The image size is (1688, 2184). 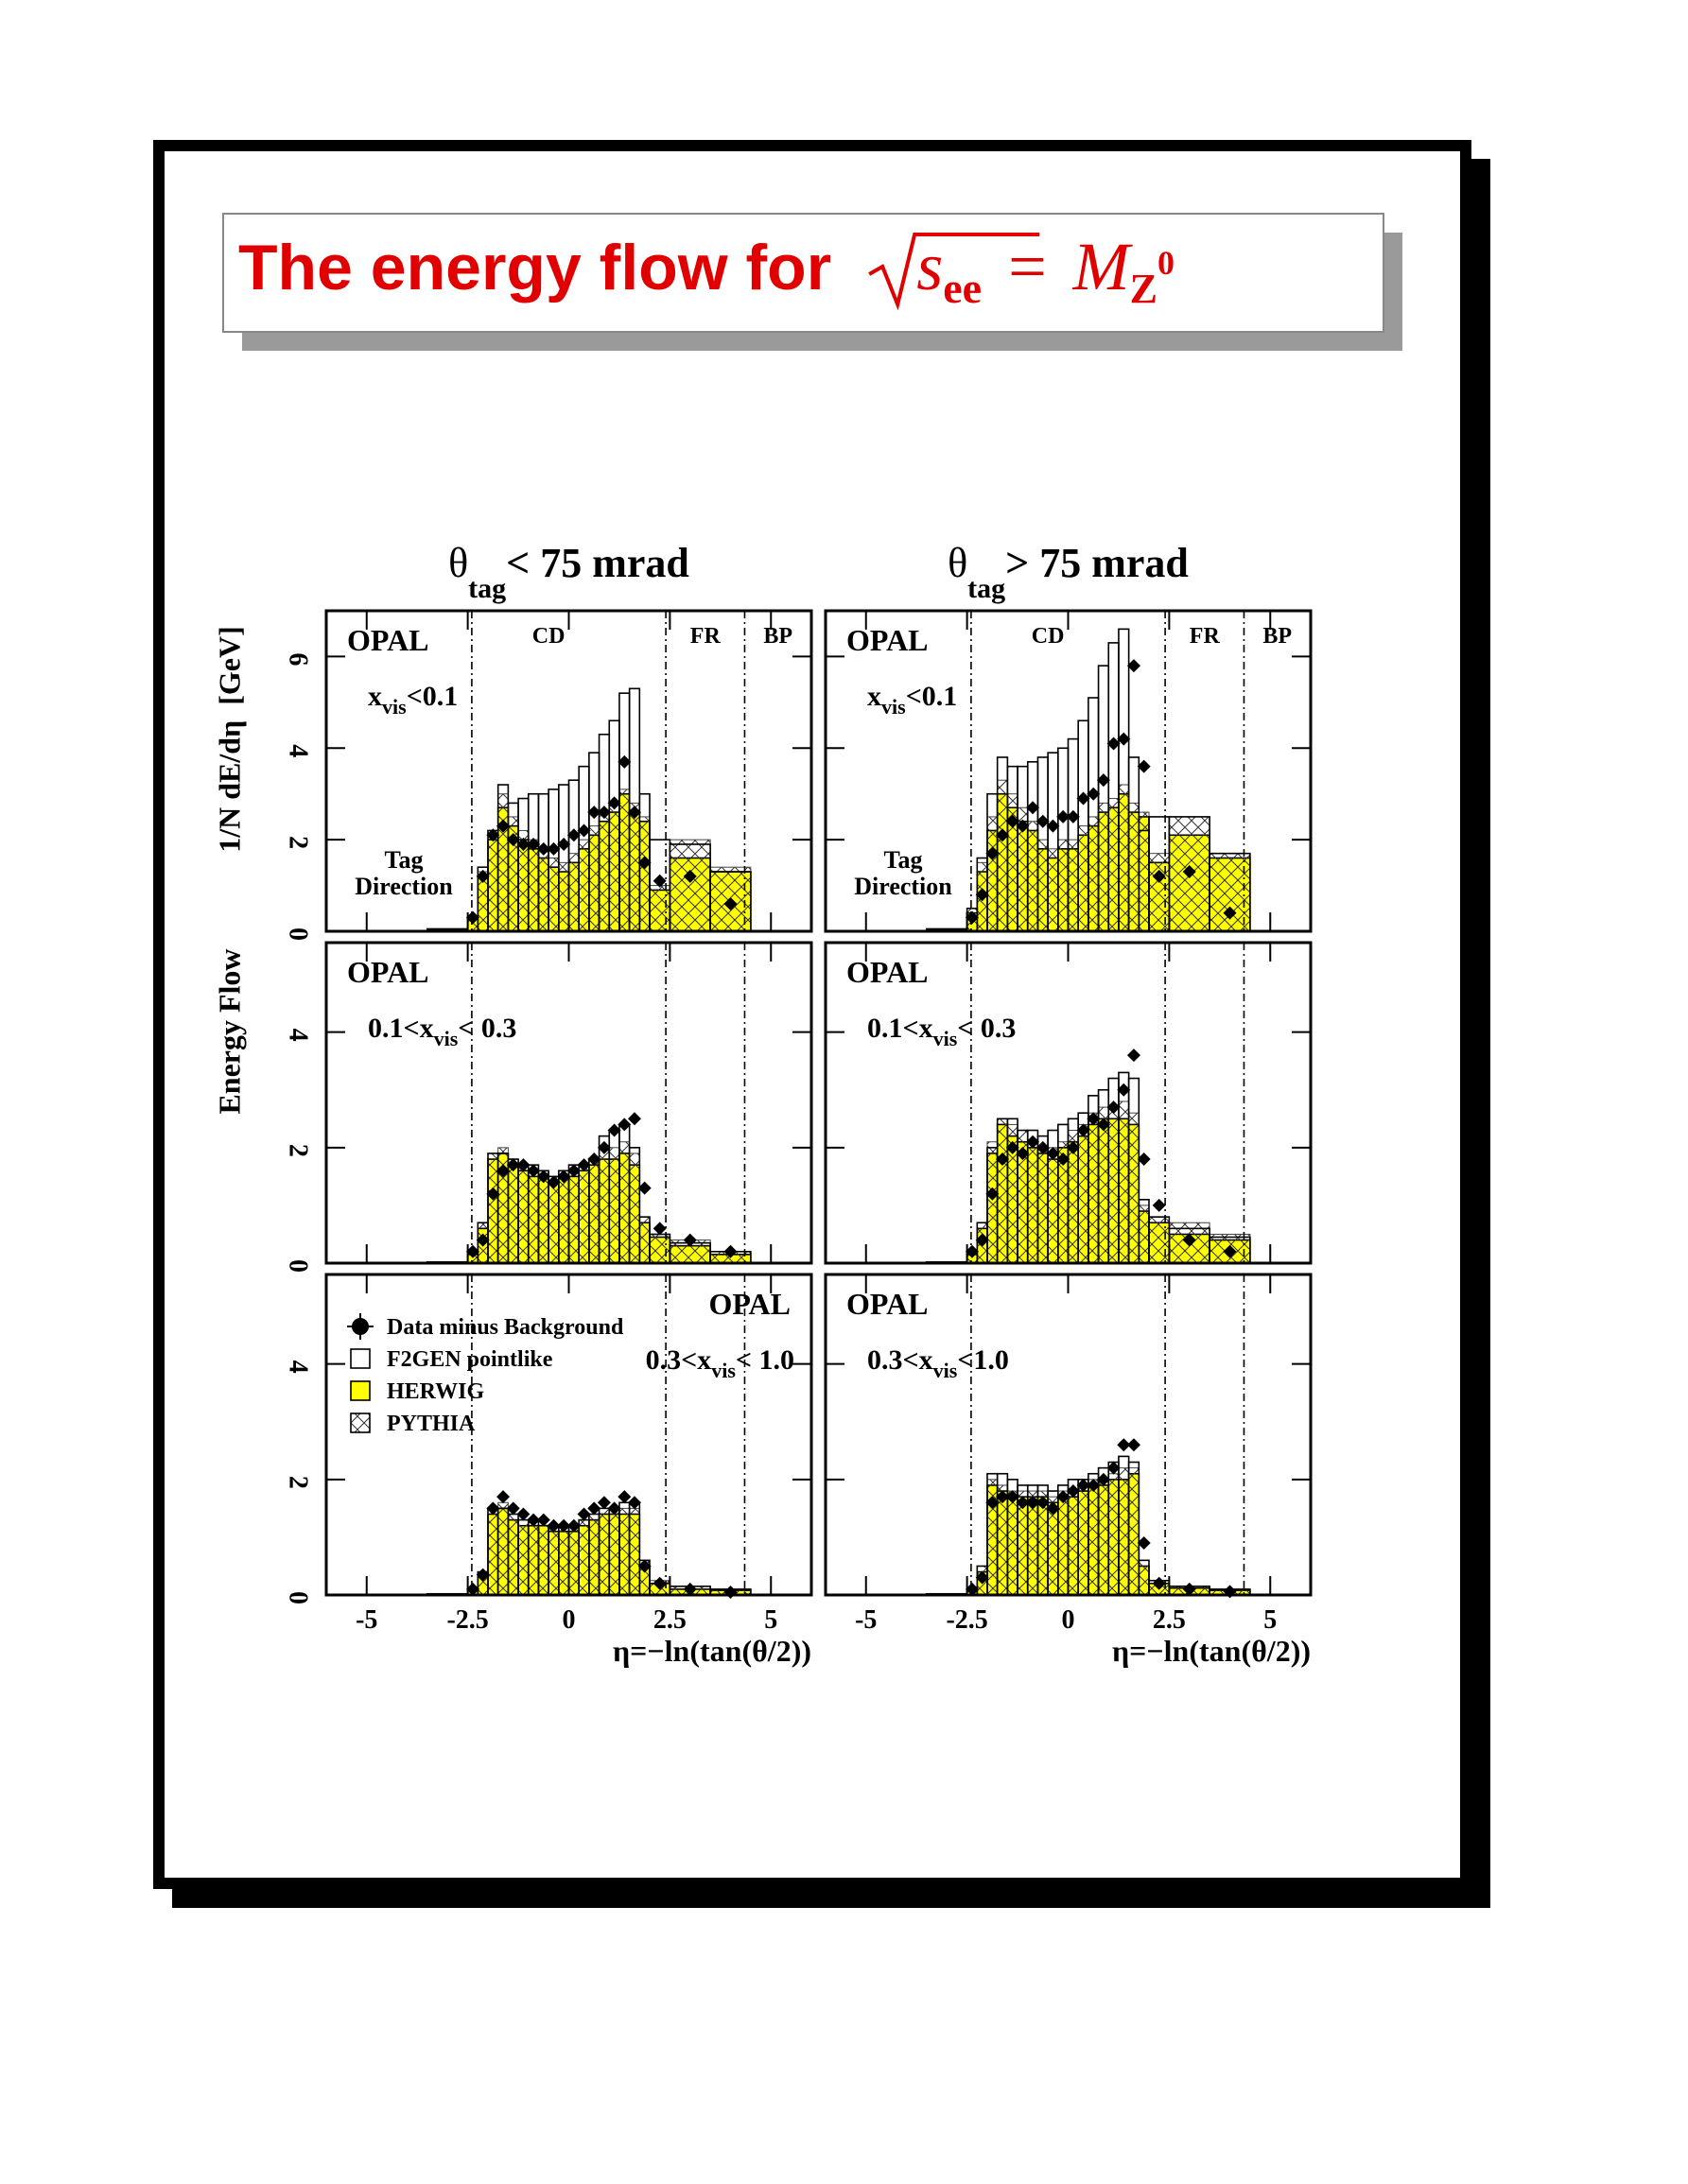 What do you see at coordinates (712, 1651) in the screenshot?
I see `x-axis-label: η=−ln(tan(θ/2))` at bounding box center [712, 1651].